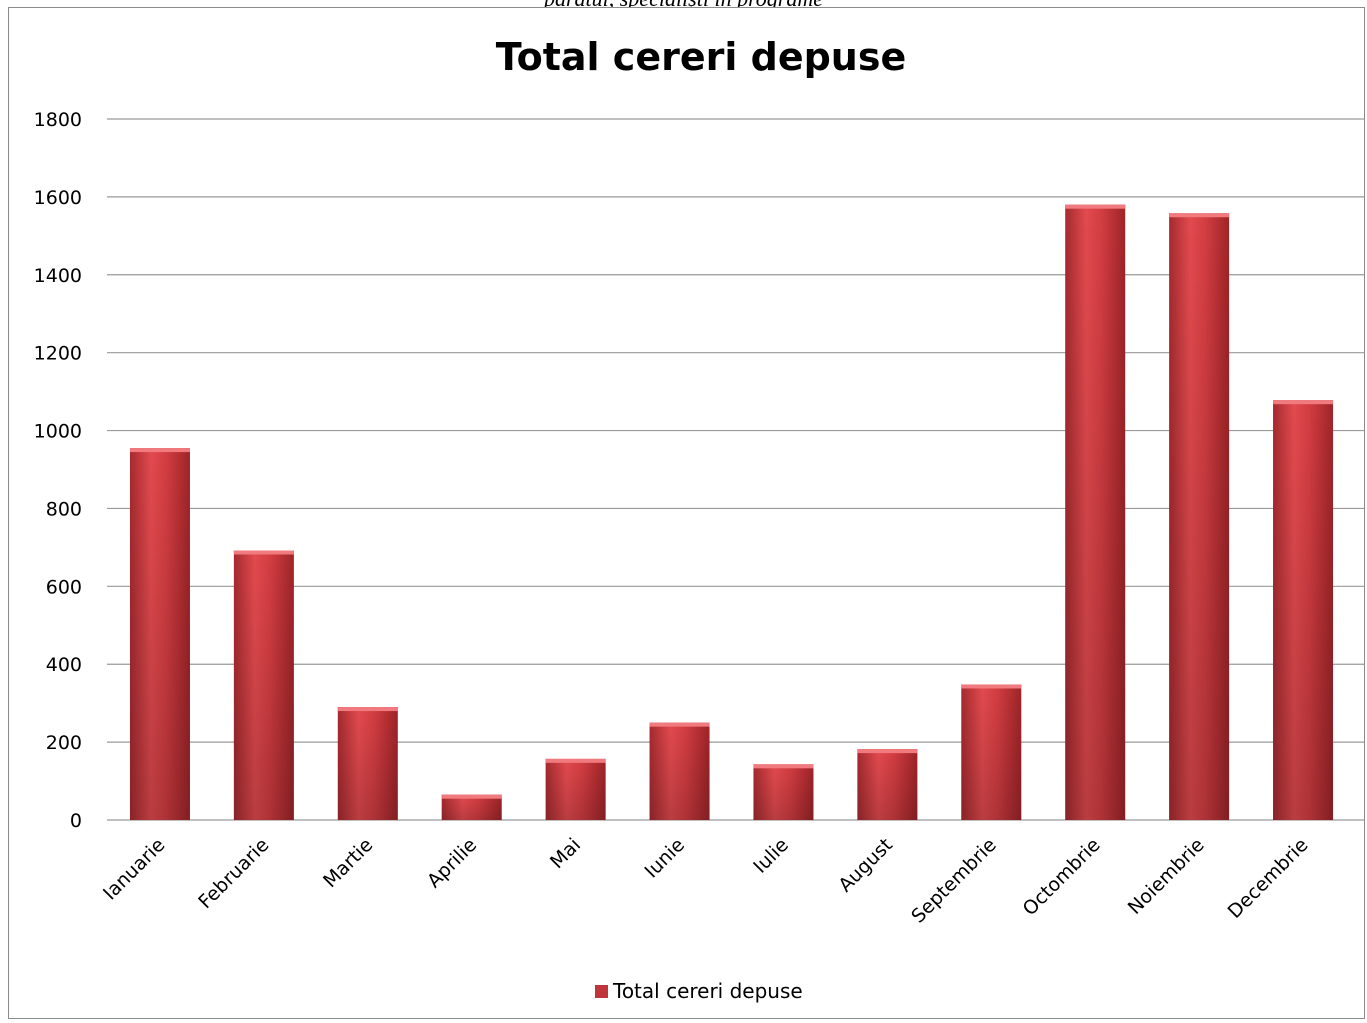  I want to click on y-axis-ticks: 0 200 400 600 800 1000 1200 1400 1600 1800, so click(58, 470).